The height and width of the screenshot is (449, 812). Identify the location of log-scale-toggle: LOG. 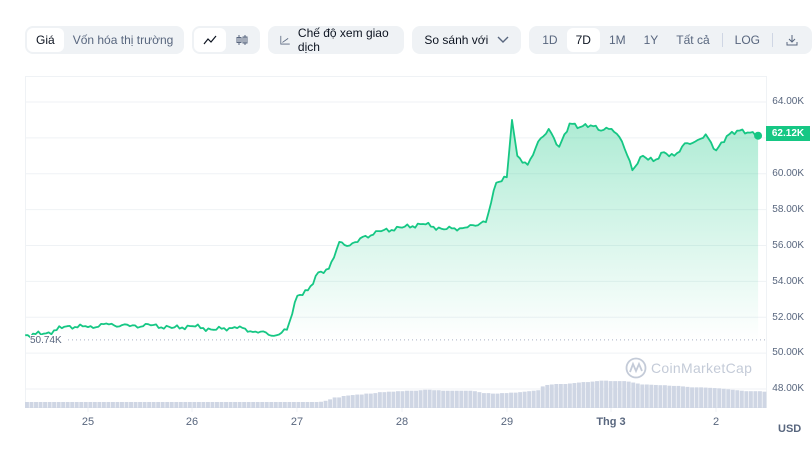
(747, 40).